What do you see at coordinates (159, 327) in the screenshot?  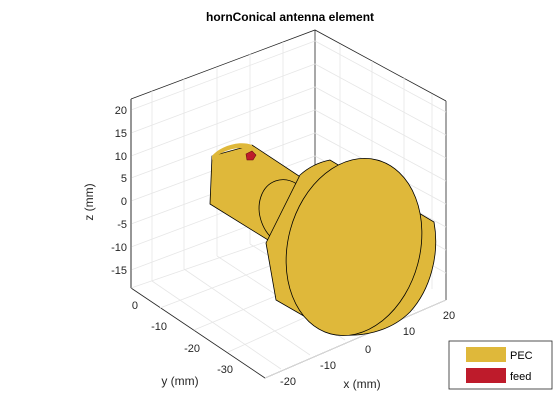 I see `y-tick-label: -10` at bounding box center [159, 327].